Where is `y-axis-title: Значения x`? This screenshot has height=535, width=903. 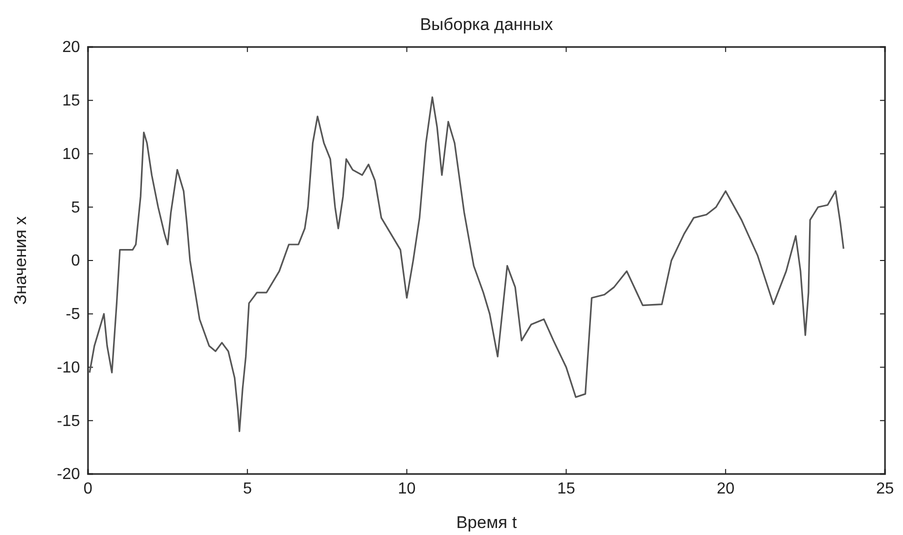 y-axis-title: Значения x is located at coordinates (20, 260).